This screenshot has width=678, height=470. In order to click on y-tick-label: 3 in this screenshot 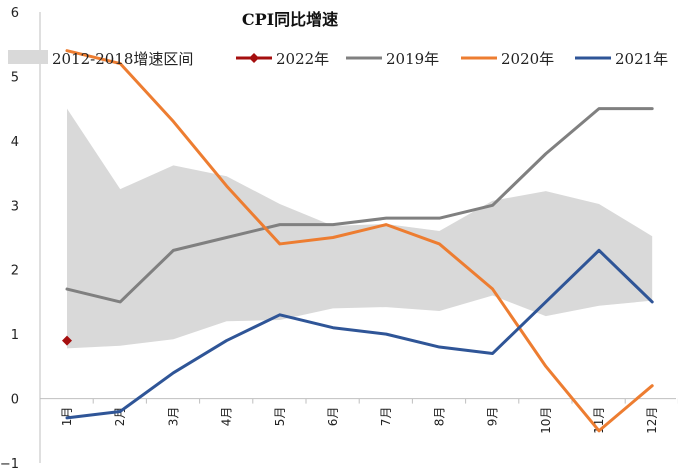, I will do `click(15, 206)`.